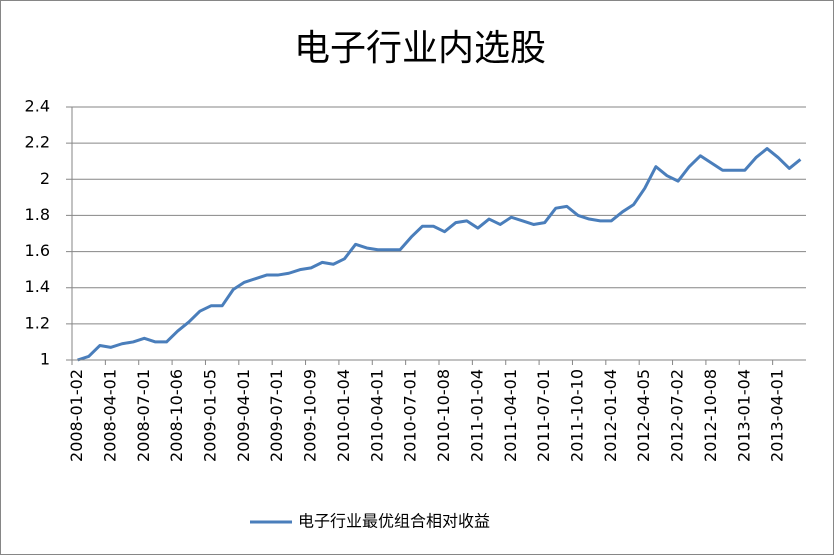 This screenshot has width=834, height=559. I want to click on y-tick-label: 1.6, so click(37, 250).